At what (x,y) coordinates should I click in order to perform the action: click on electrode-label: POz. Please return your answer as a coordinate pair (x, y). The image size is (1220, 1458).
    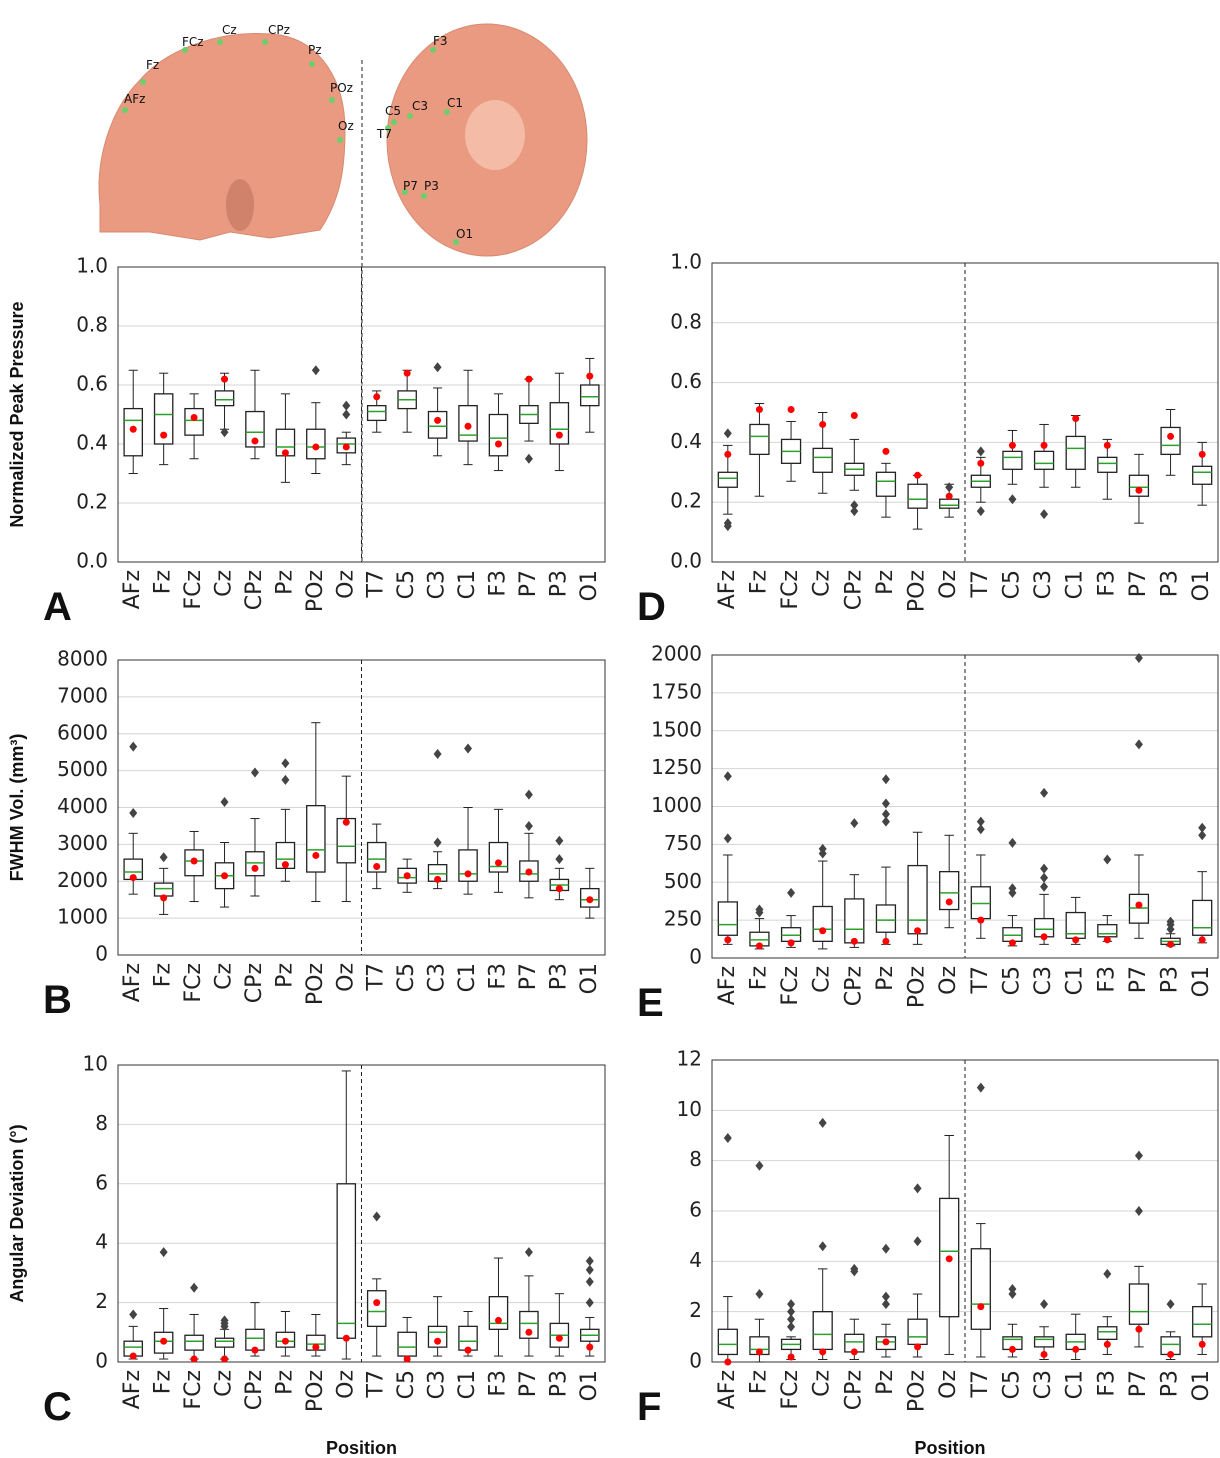
    Looking at the image, I should click on (341, 88).